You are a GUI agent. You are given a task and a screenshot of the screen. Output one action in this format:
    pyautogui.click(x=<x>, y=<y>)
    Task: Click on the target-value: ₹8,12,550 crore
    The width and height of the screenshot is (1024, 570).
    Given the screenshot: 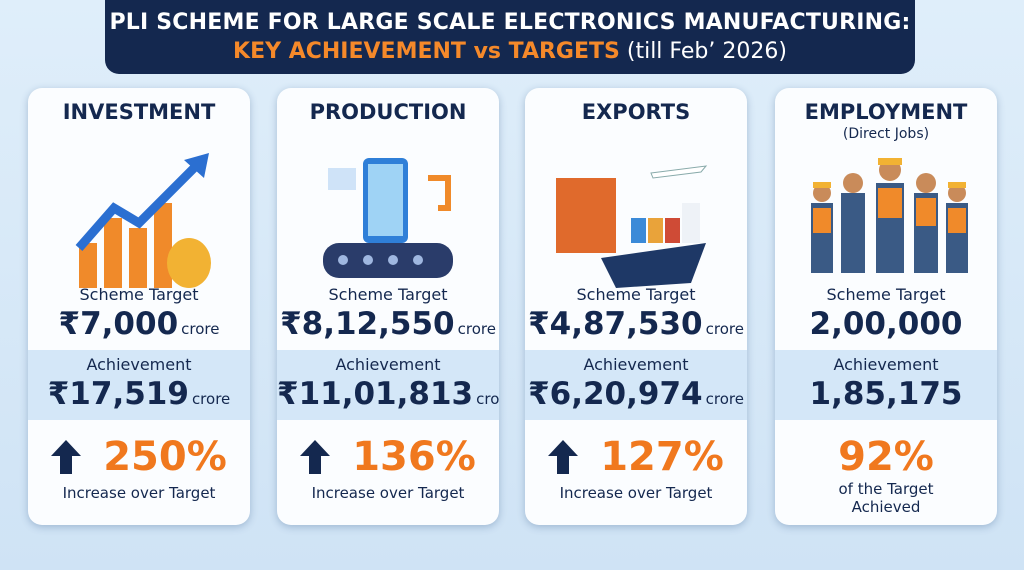 What is the action you would take?
    pyautogui.click(x=388, y=324)
    